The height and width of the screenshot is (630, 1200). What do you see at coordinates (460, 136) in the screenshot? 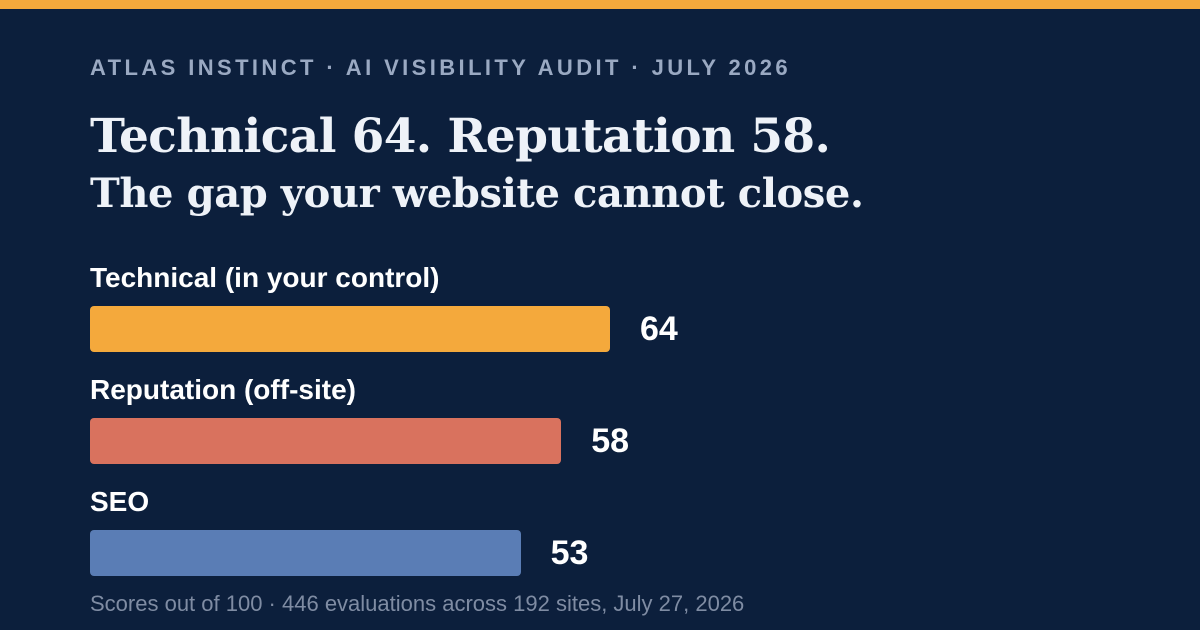
I see `headline-line-1: Technical 64. Reputation 58.` at bounding box center [460, 136].